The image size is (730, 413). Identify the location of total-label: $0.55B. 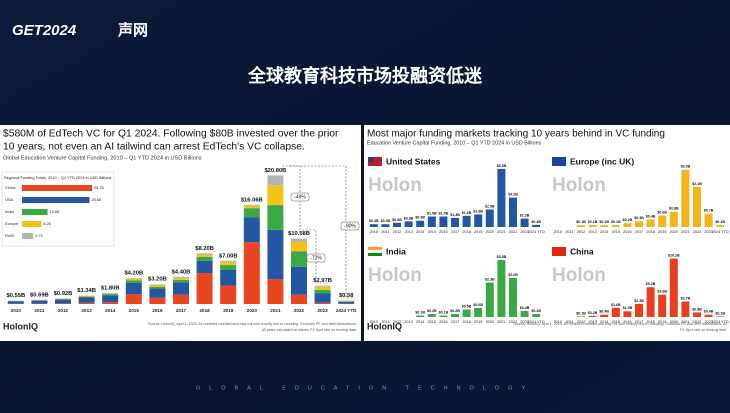
(15, 296).